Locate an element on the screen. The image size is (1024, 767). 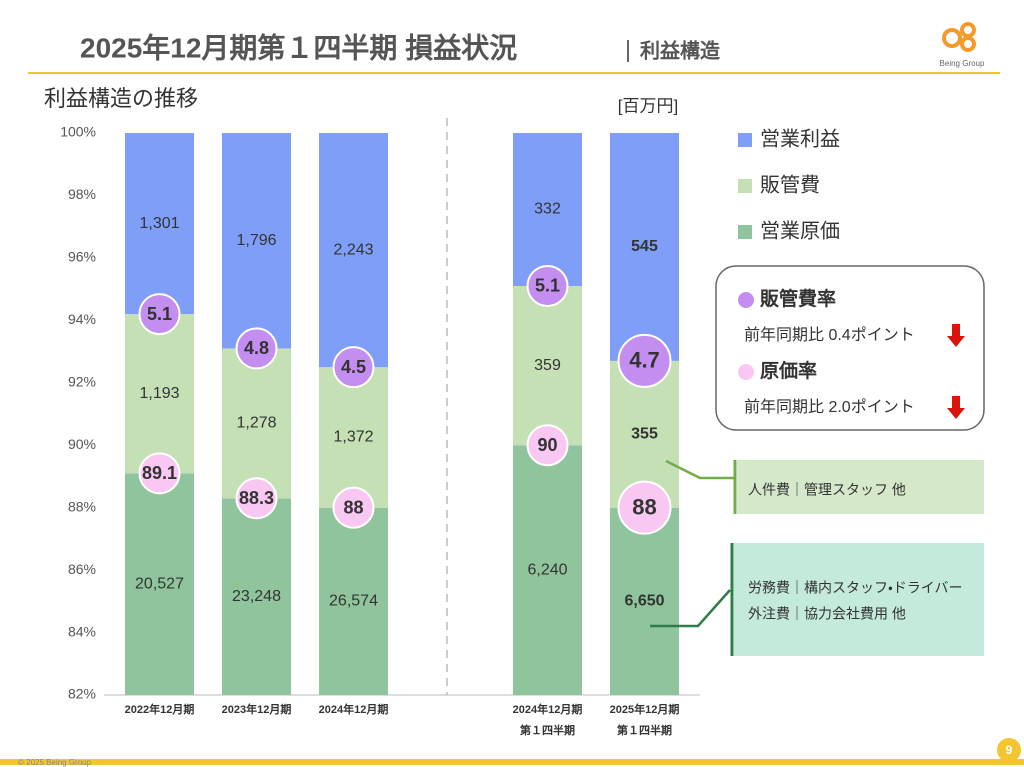
amount-label: 23,248 is located at coordinates (256, 596).